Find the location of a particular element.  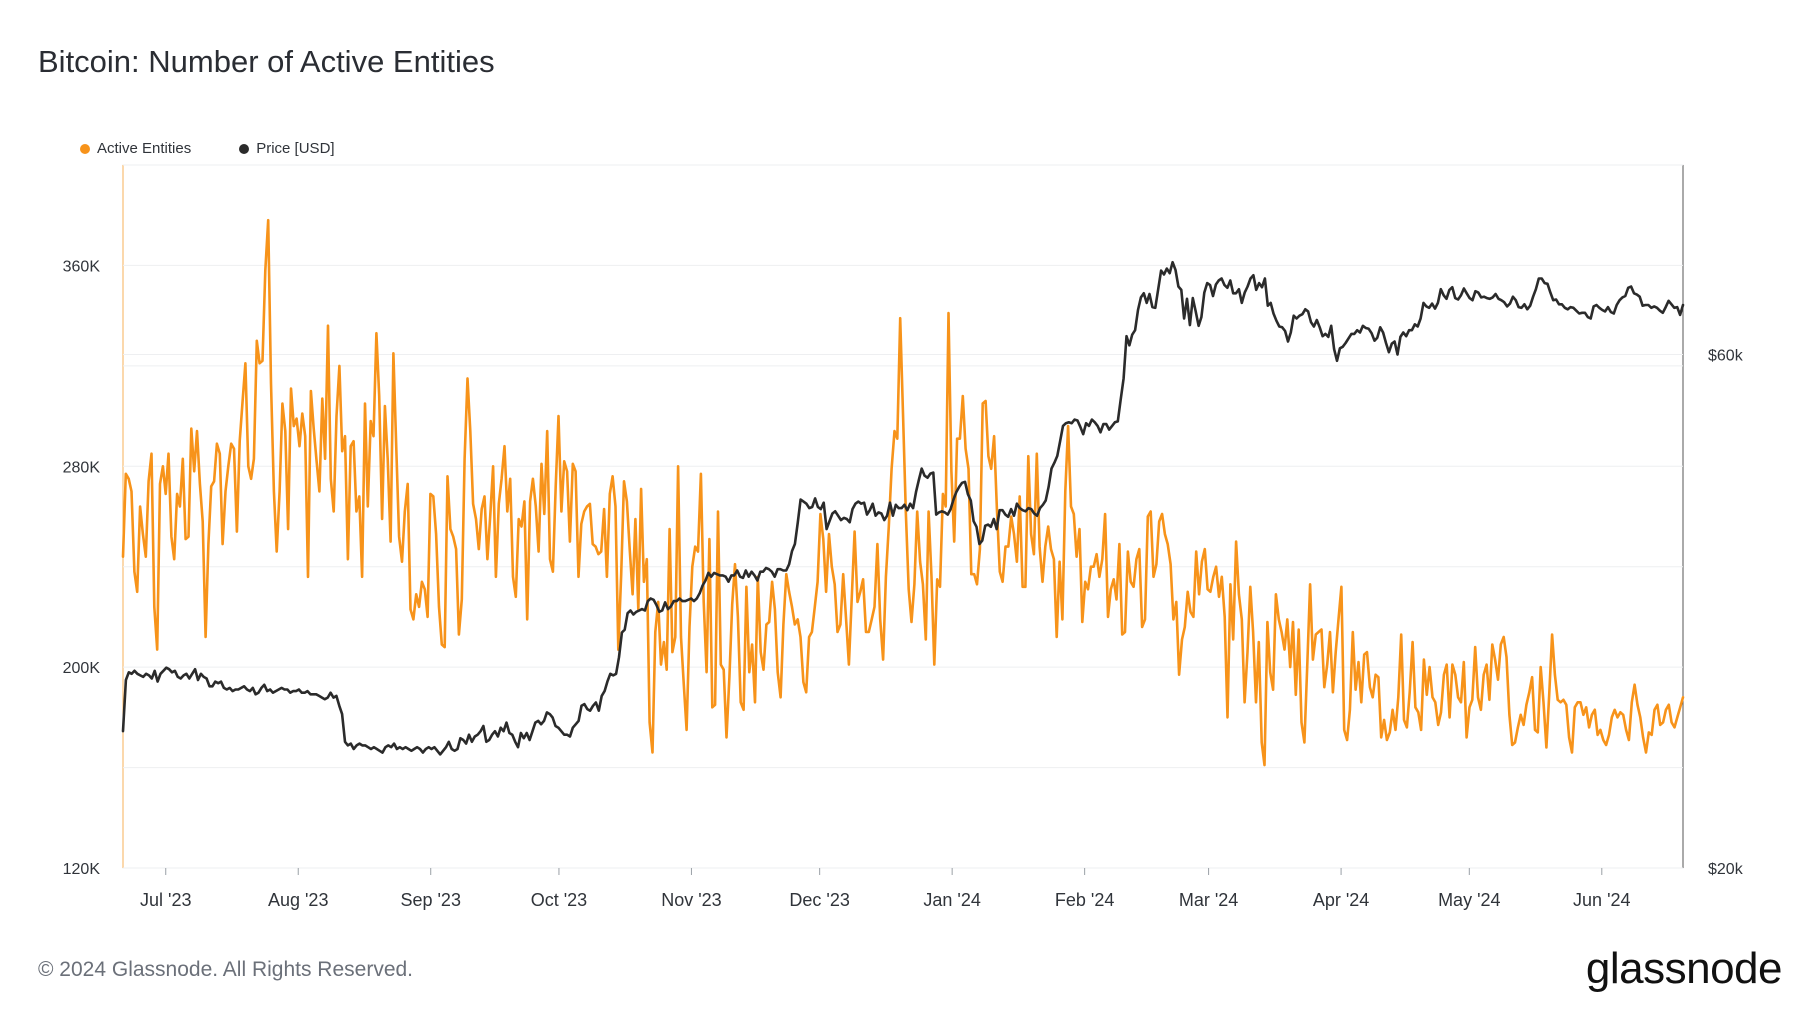

copyright-text: © 2024 Glassnode. All Rights Reserved. is located at coordinates (226, 969).